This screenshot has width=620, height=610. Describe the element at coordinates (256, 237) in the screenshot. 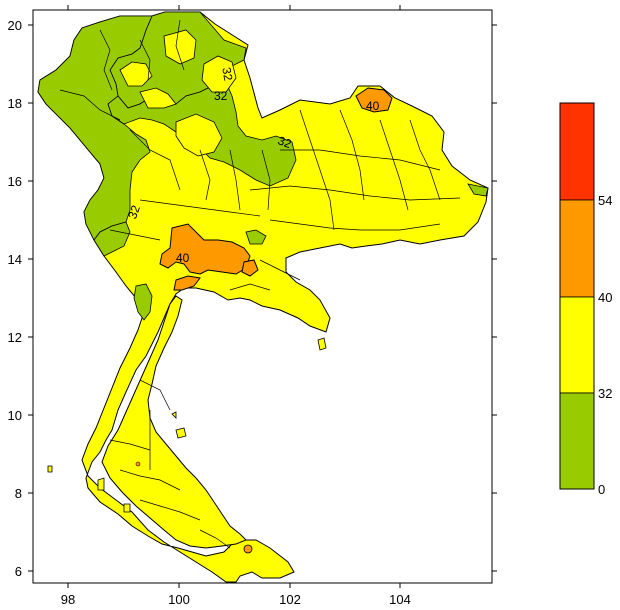

I see `zone-low-central-west` at that location.